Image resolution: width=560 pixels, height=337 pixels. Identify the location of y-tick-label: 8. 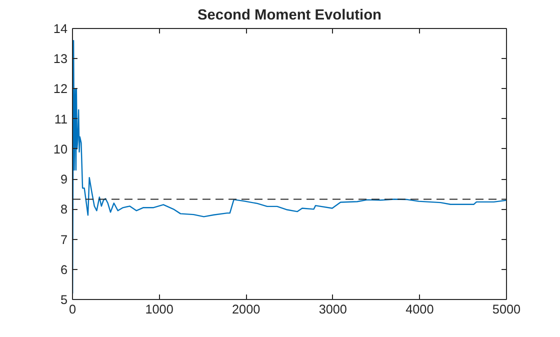
(64, 209).